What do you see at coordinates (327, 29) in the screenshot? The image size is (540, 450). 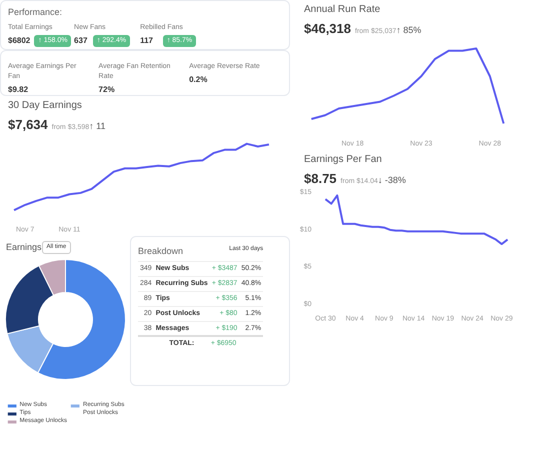 I see `text: $46,318` at bounding box center [327, 29].